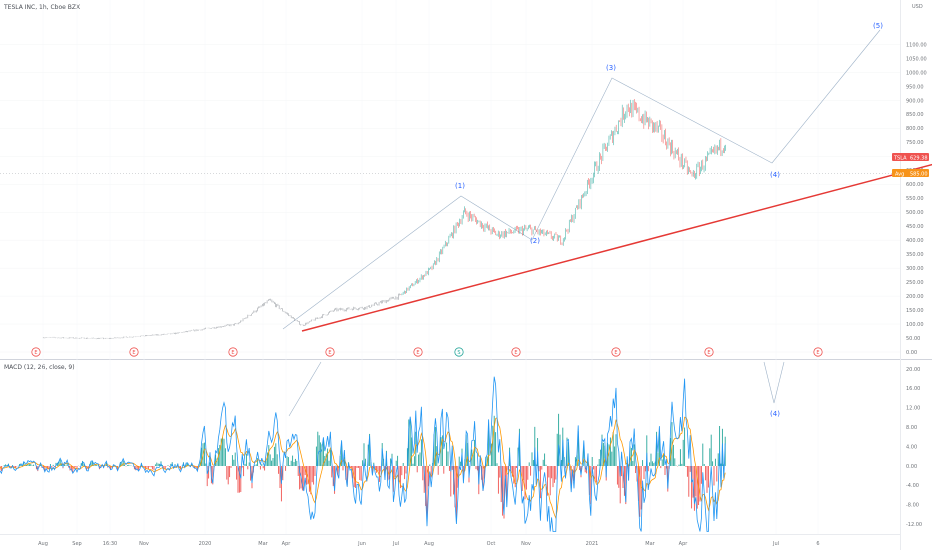 The height and width of the screenshot is (550, 932). What do you see at coordinates (915, 297) in the screenshot?
I see `price-tick-label: 200.00` at bounding box center [915, 297].